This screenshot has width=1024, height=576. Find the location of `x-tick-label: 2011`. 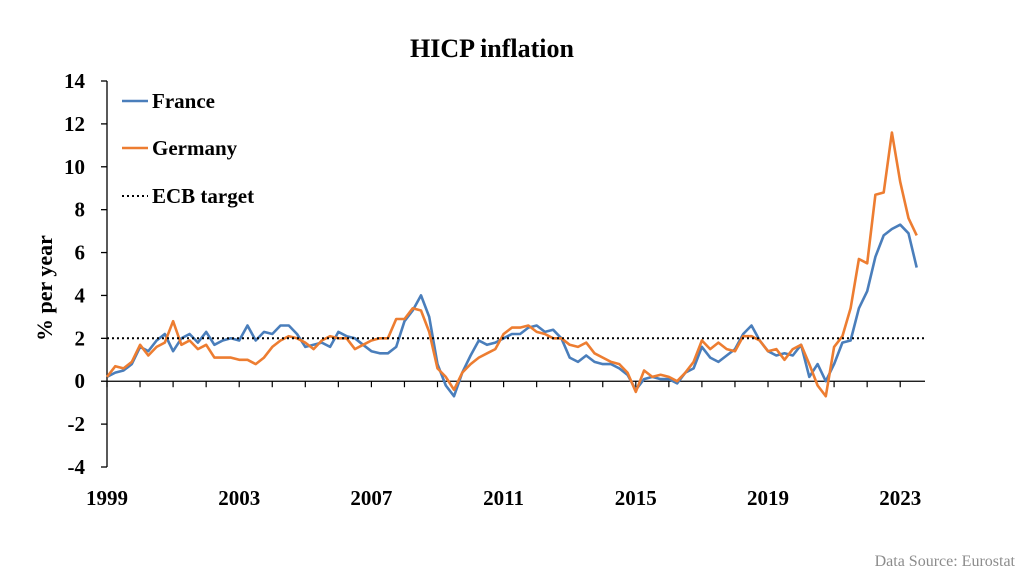

x-tick-label: 2011 is located at coordinates (503, 498).